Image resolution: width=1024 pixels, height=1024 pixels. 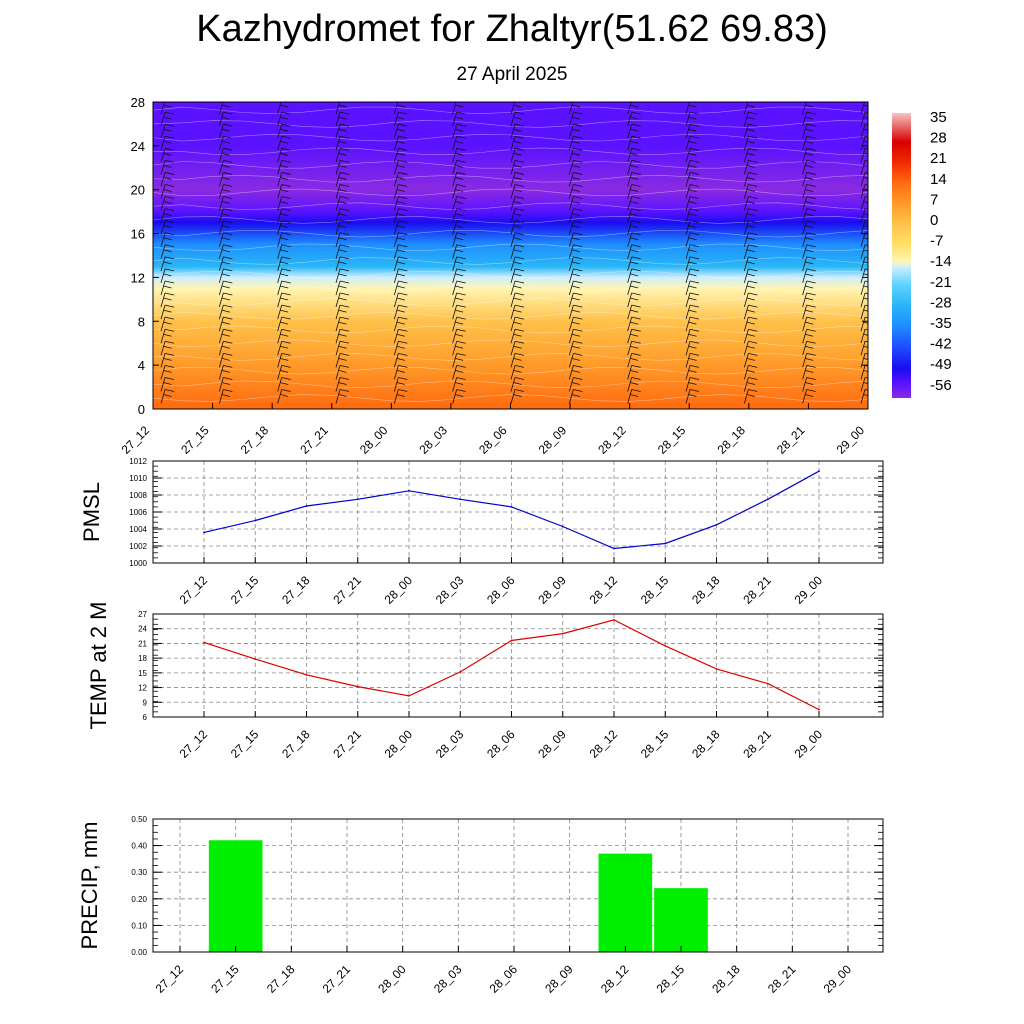 I want to click on x-tick-label: 28_21, so click(x=757, y=744).